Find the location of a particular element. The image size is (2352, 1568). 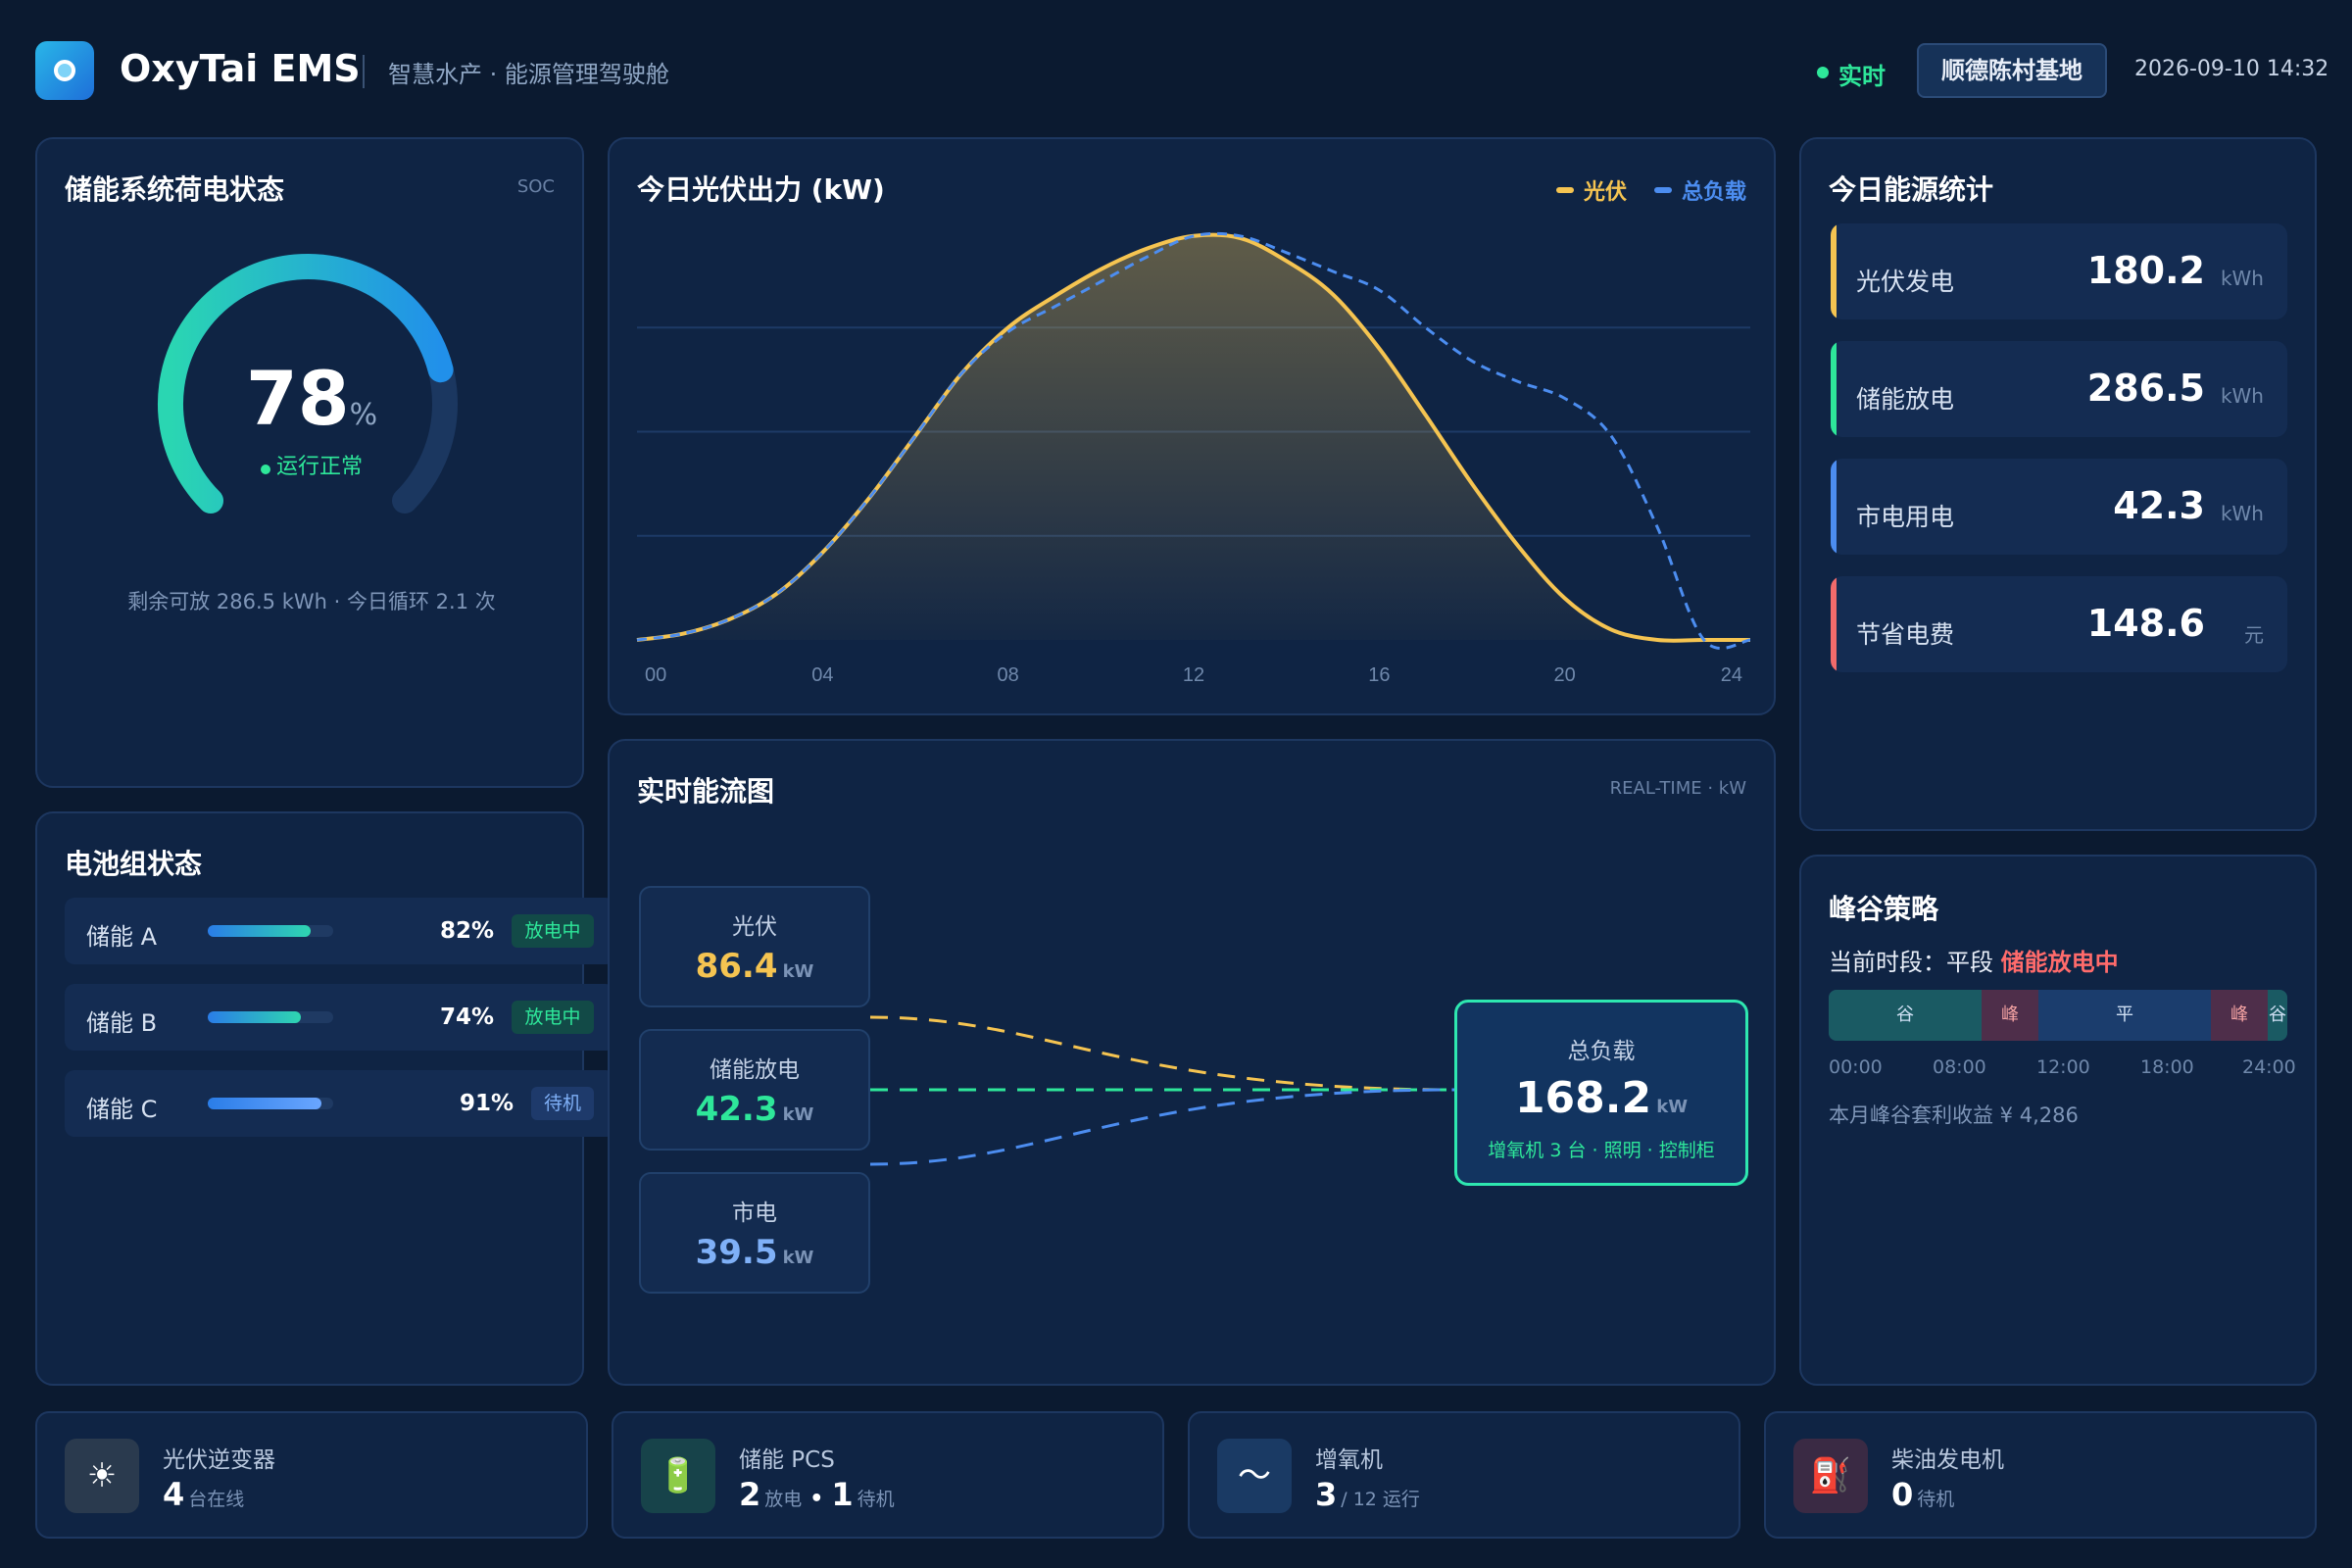

battery-row: 储能 C 91% 待机 is located at coordinates (340, 1103).